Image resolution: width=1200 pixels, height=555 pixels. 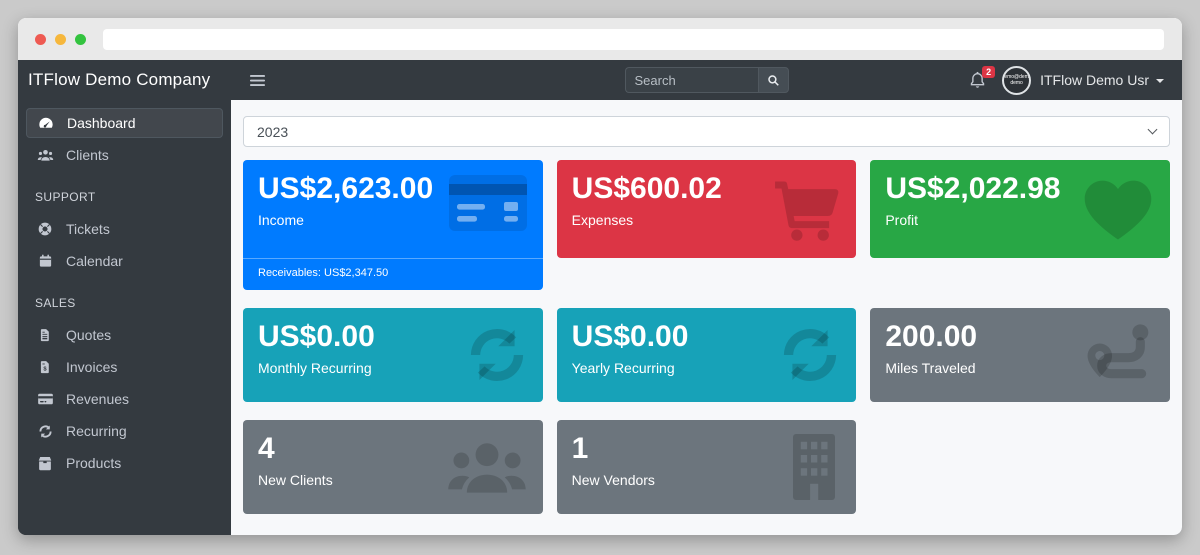 What do you see at coordinates (315, 368) in the screenshot?
I see `card-label: Monthly Recurring` at bounding box center [315, 368].